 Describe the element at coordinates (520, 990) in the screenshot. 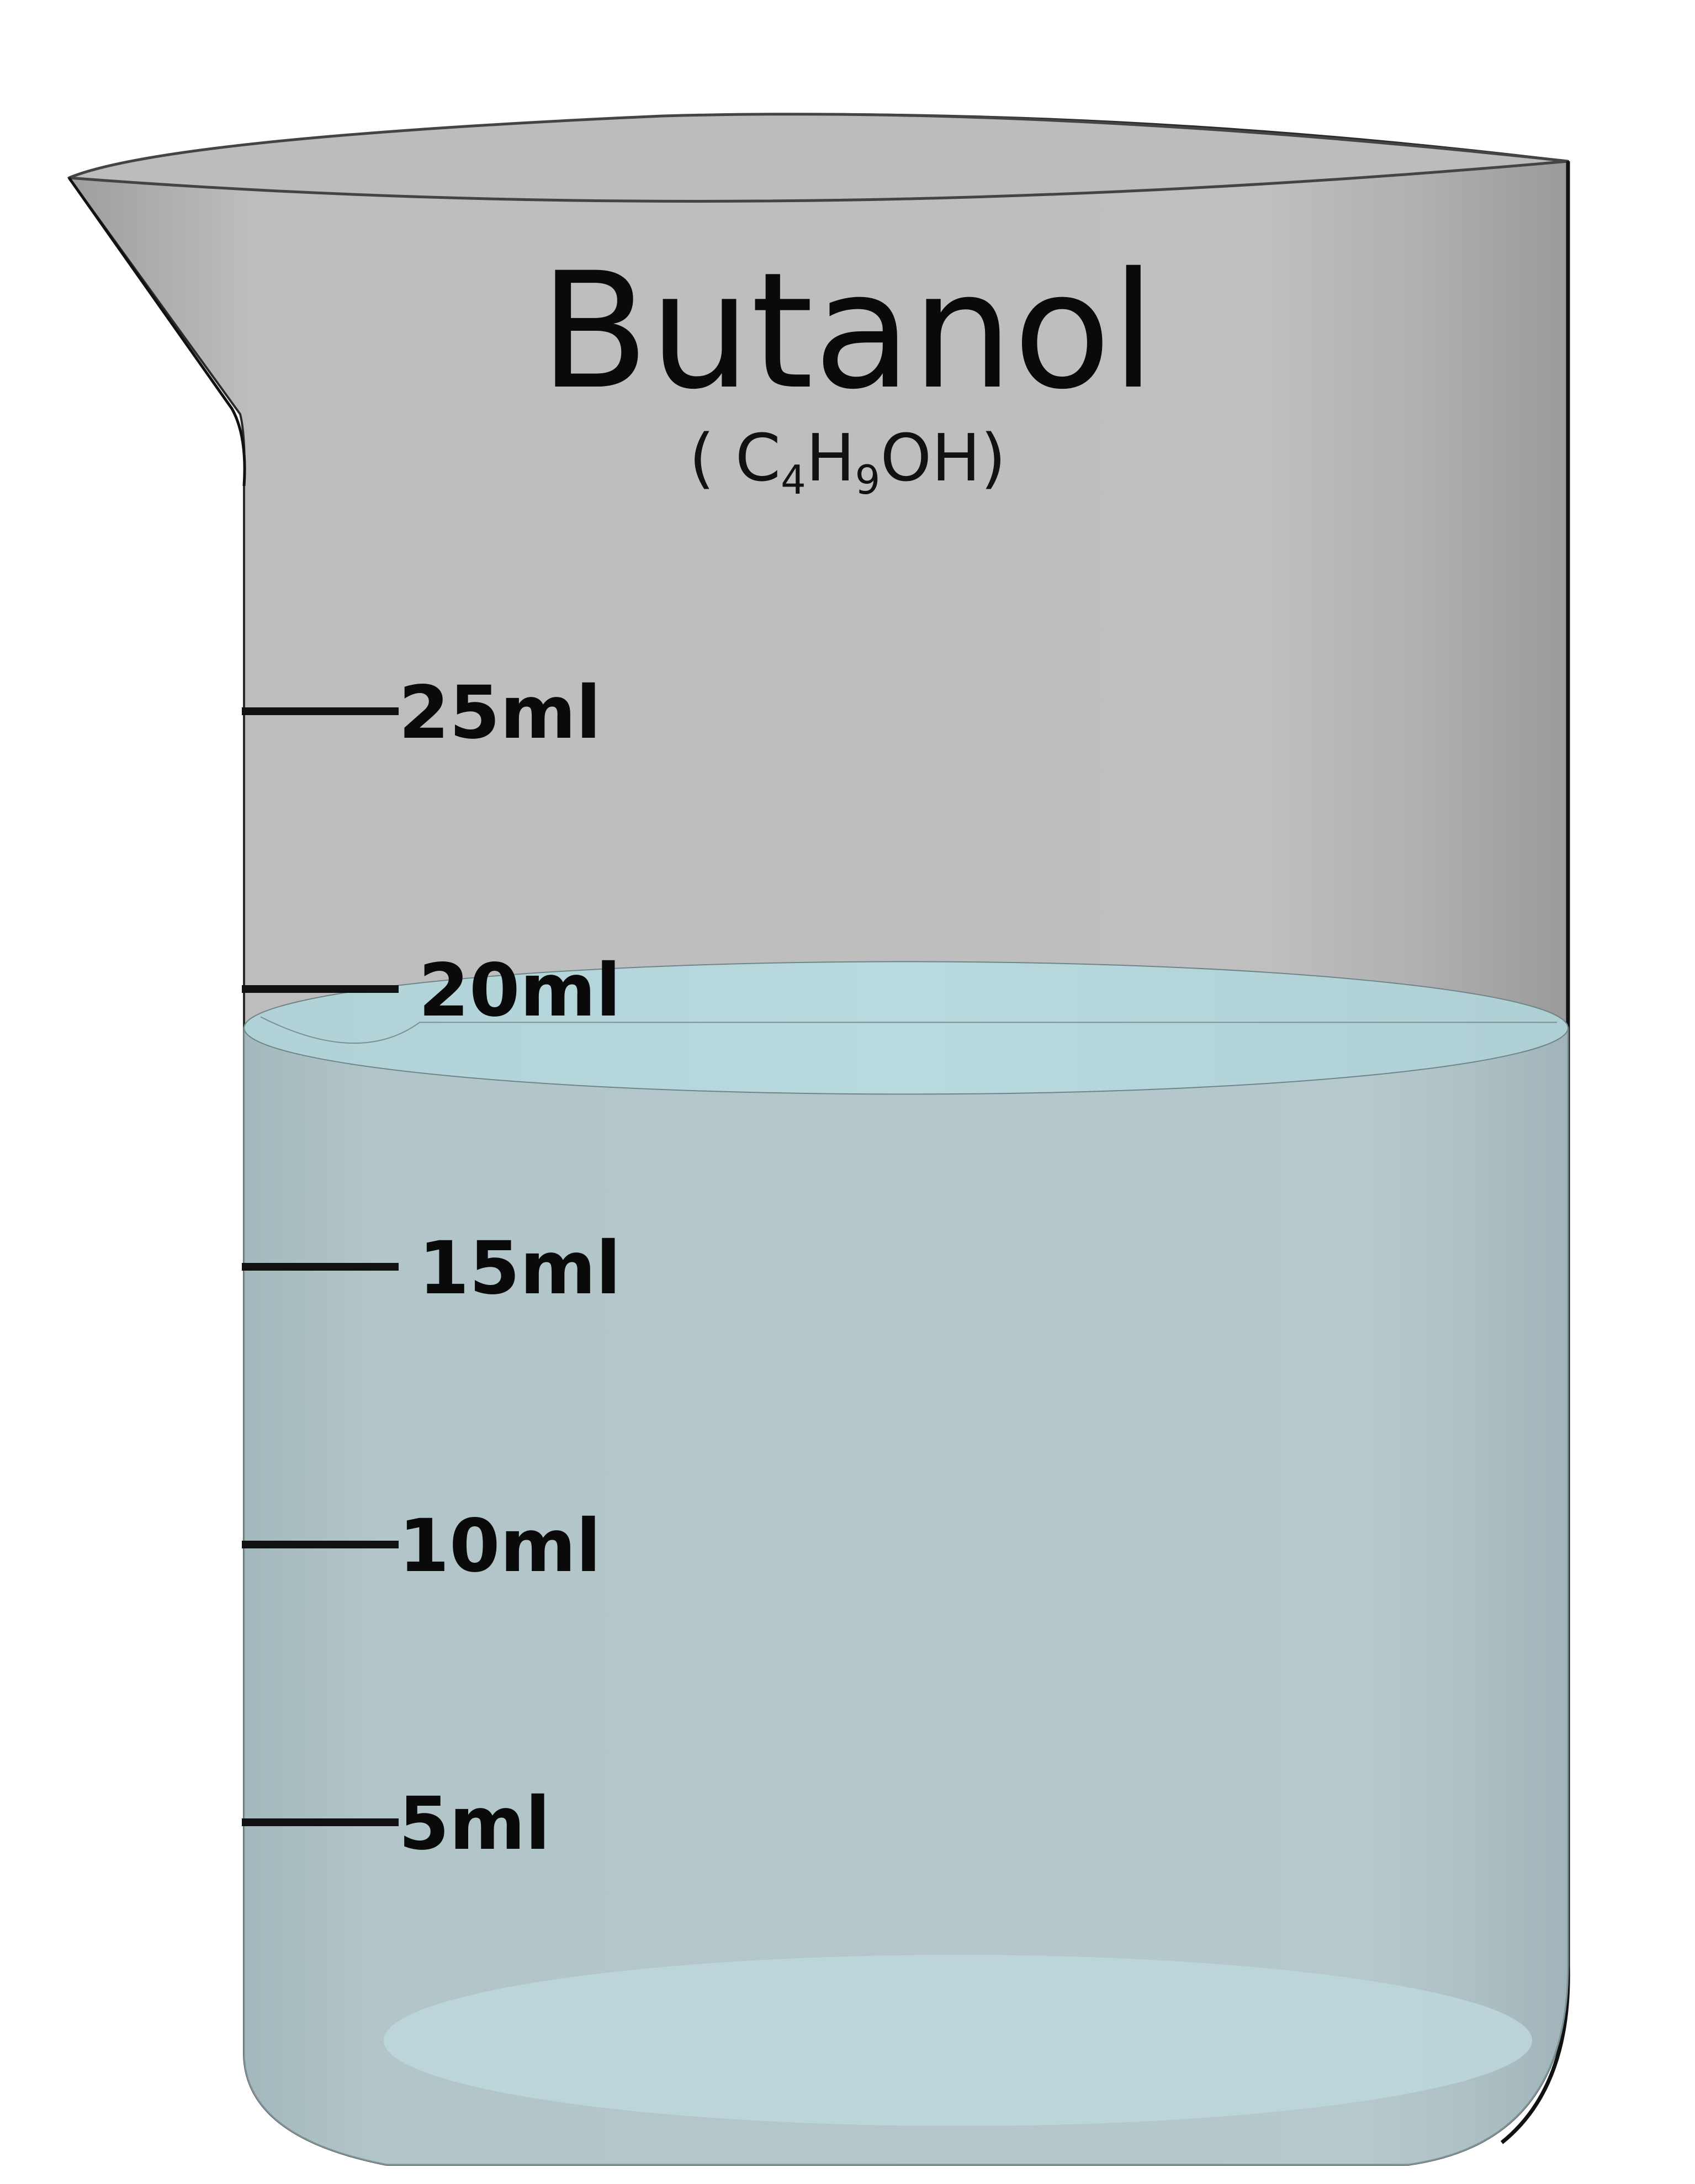

I see `scale-label-20ml: 20ml` at that location.